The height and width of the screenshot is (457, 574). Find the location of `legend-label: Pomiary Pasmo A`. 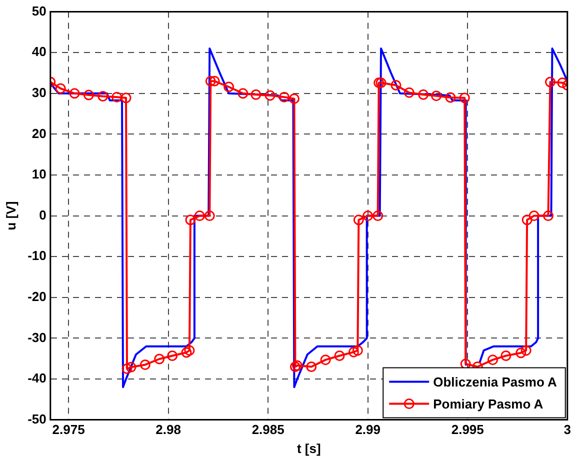

legend-label: Pomiary Pasmo A is located at coordinates (488, 404).